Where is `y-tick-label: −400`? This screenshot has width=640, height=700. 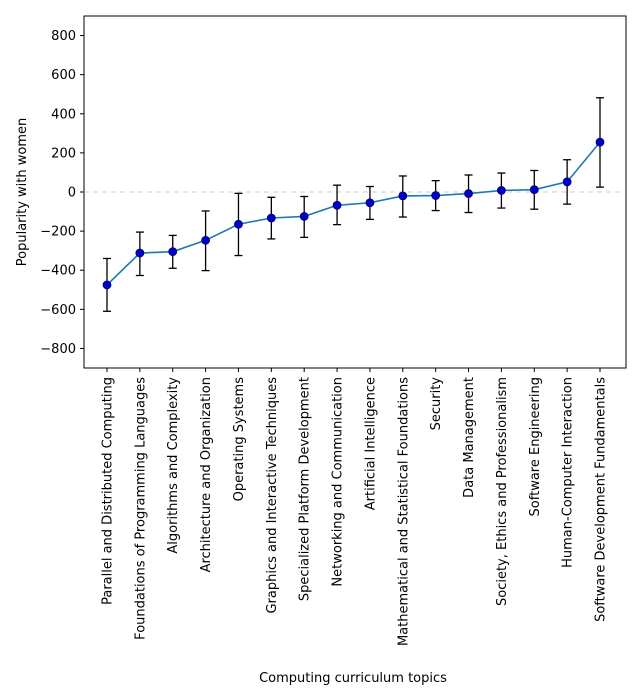
y-tick-label: −400 is located at coordinates (58, 271).